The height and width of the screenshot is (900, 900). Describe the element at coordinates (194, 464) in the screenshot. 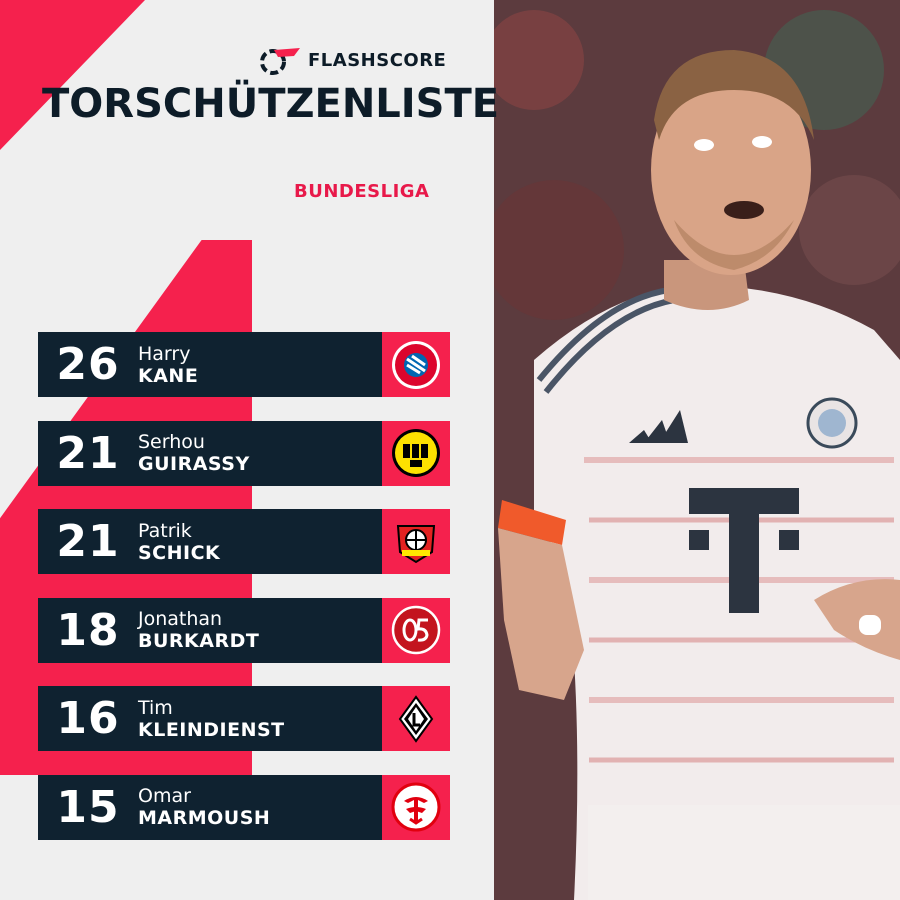

I see `player-last-name: GUIRASSY` at that location.